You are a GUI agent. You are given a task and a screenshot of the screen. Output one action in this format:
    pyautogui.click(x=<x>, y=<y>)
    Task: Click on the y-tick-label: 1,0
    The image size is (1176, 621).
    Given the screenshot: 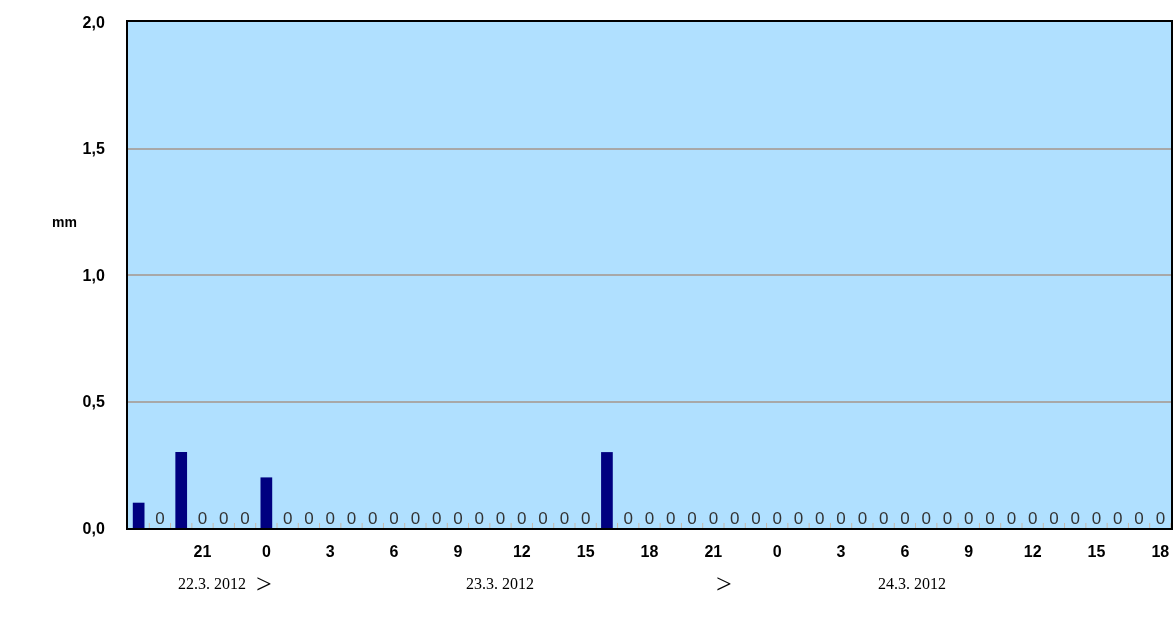 What is the action you would take?
    pyautogui.click(x=93, y=275)
    